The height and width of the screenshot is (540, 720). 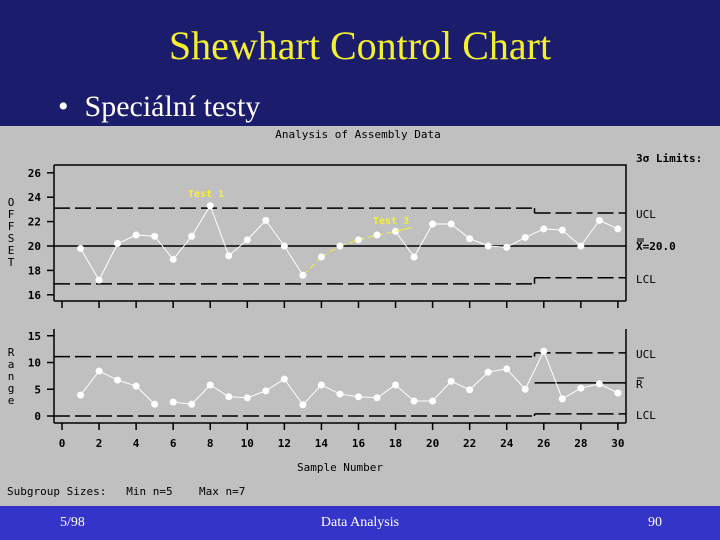 What do you see at coordinates (655, 522) in the screenshot?
I see `footer-page: 90` at bounding box center [655, 522].